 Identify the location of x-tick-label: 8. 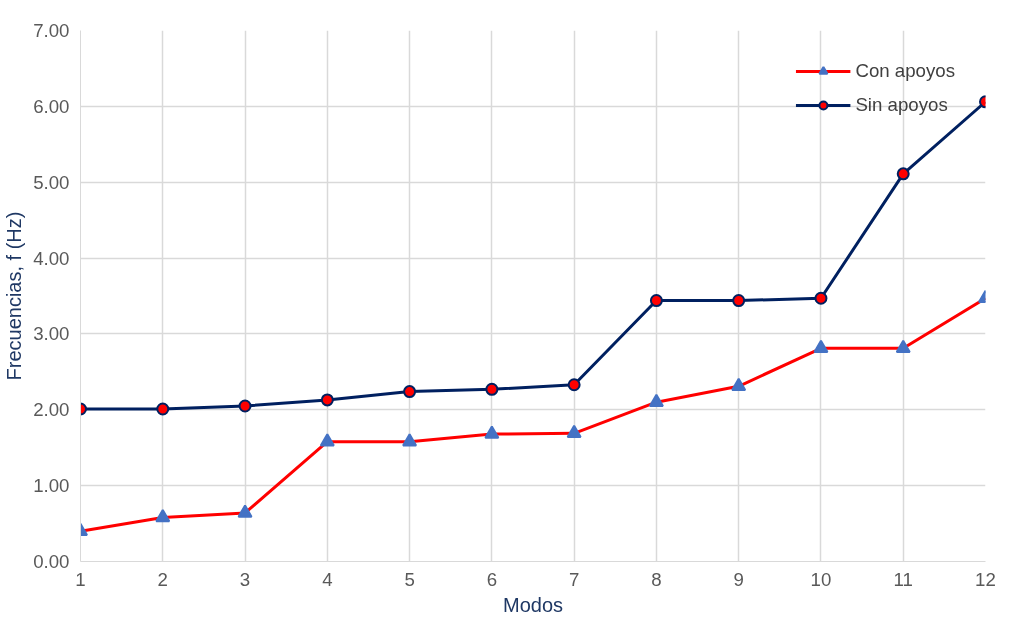
(656, 579).